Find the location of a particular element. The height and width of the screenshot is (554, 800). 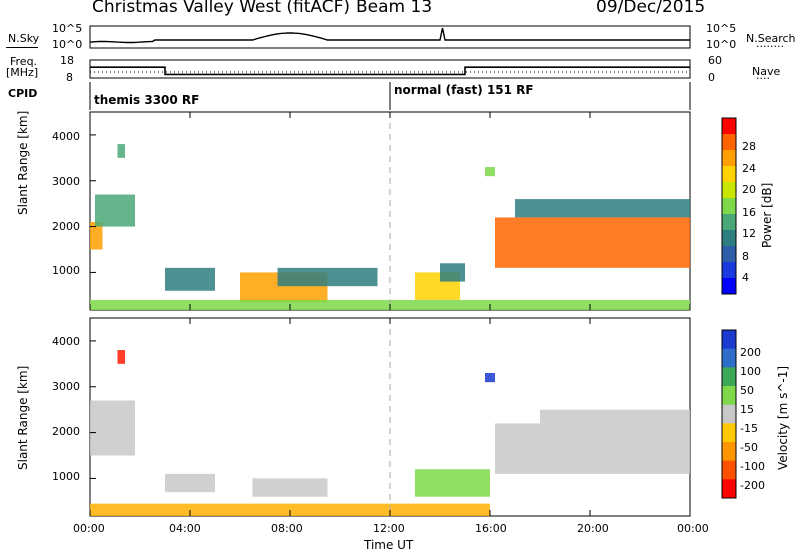

noise-search-label: N.Search is located at coordinates (771, 38).